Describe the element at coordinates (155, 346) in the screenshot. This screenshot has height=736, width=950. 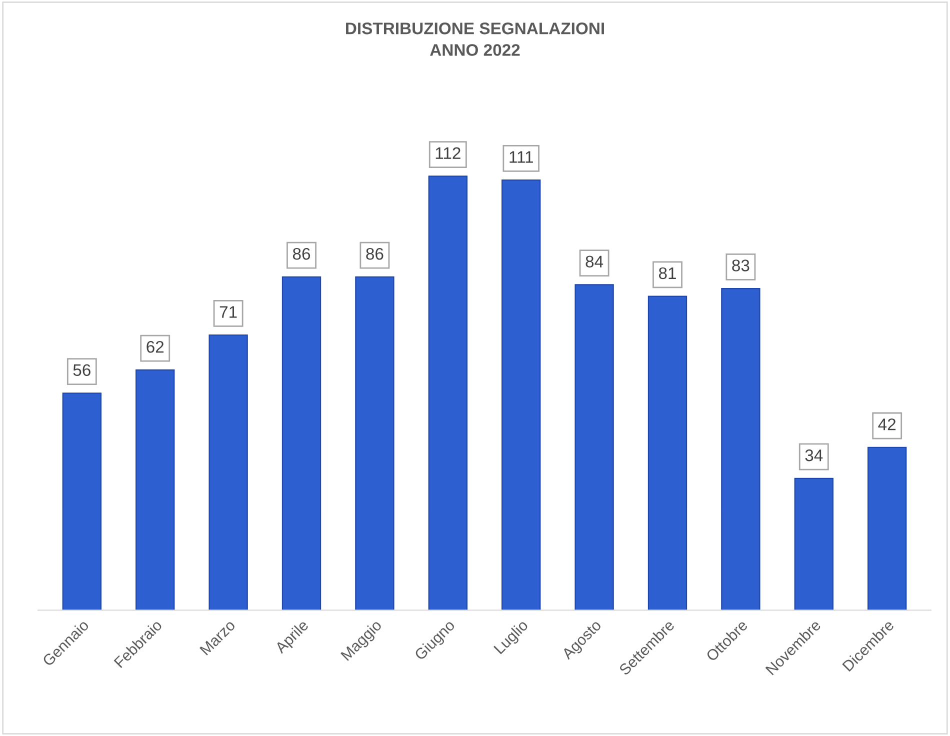
I see `data-label: 62` at that location.